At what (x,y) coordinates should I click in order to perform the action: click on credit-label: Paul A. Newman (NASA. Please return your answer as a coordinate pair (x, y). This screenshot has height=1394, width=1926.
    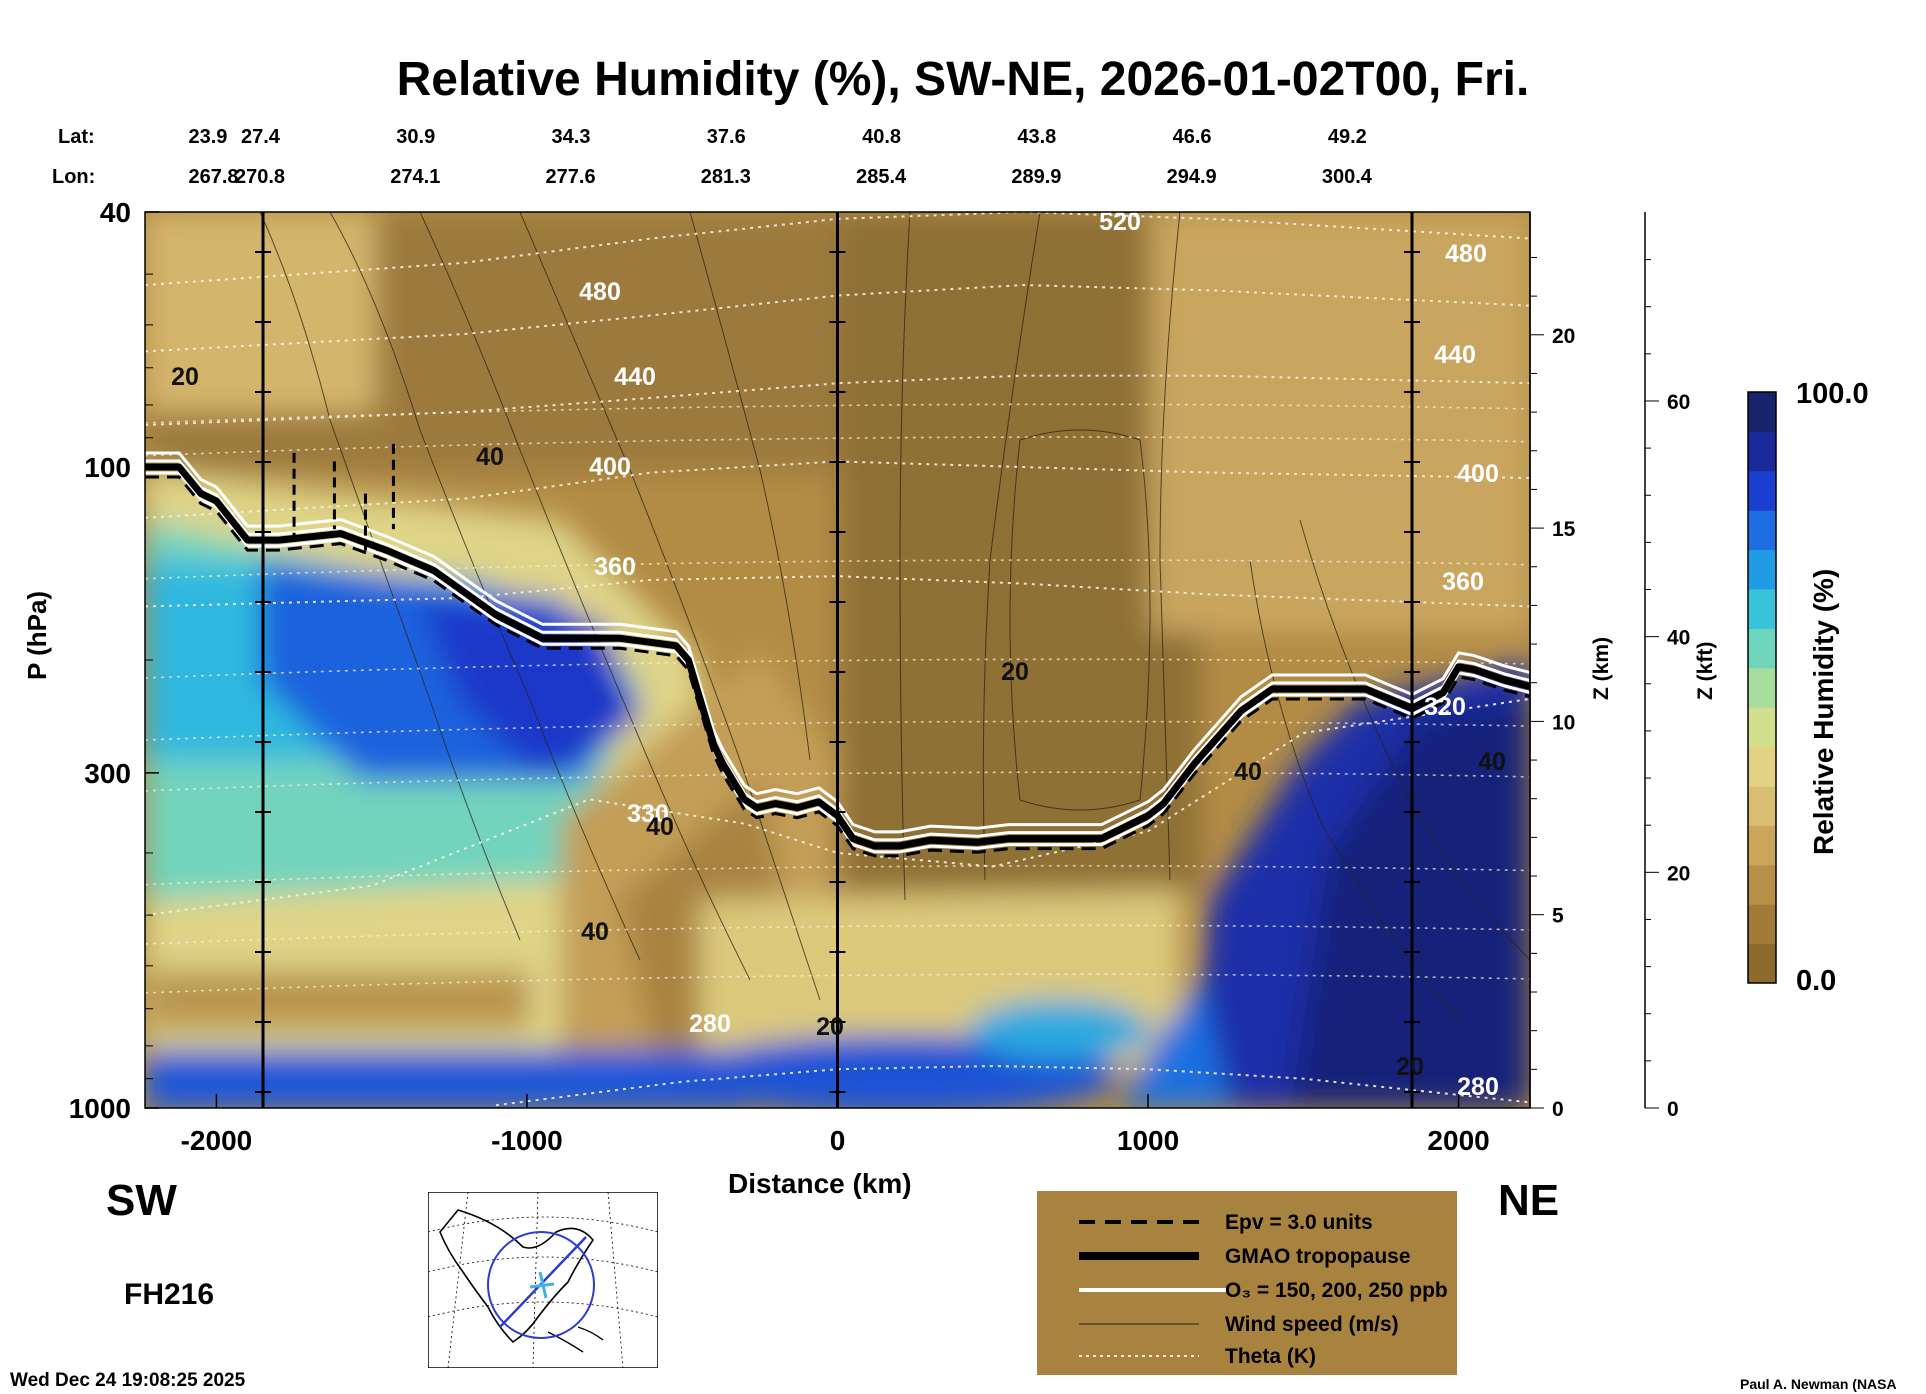
    Looking at the image, I should click on (1818, 1384).